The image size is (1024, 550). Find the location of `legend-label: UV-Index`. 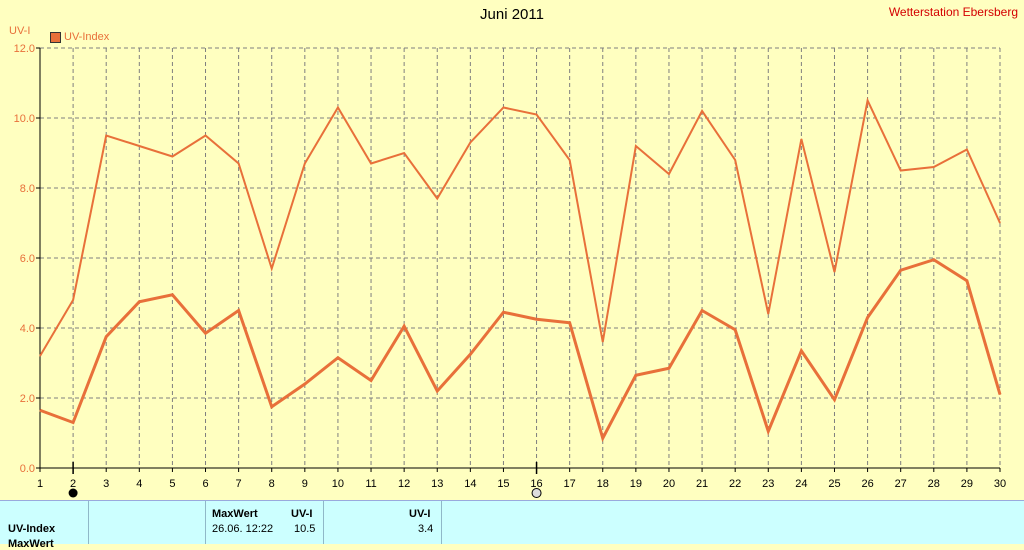

legend-label: UV-Index is located at coordinates (87, 37).